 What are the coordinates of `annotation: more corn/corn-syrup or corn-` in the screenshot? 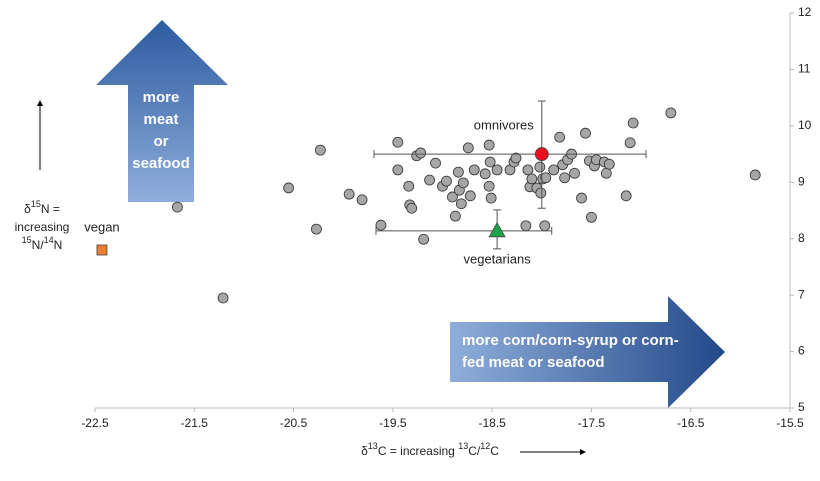 It's located at (570, 340).